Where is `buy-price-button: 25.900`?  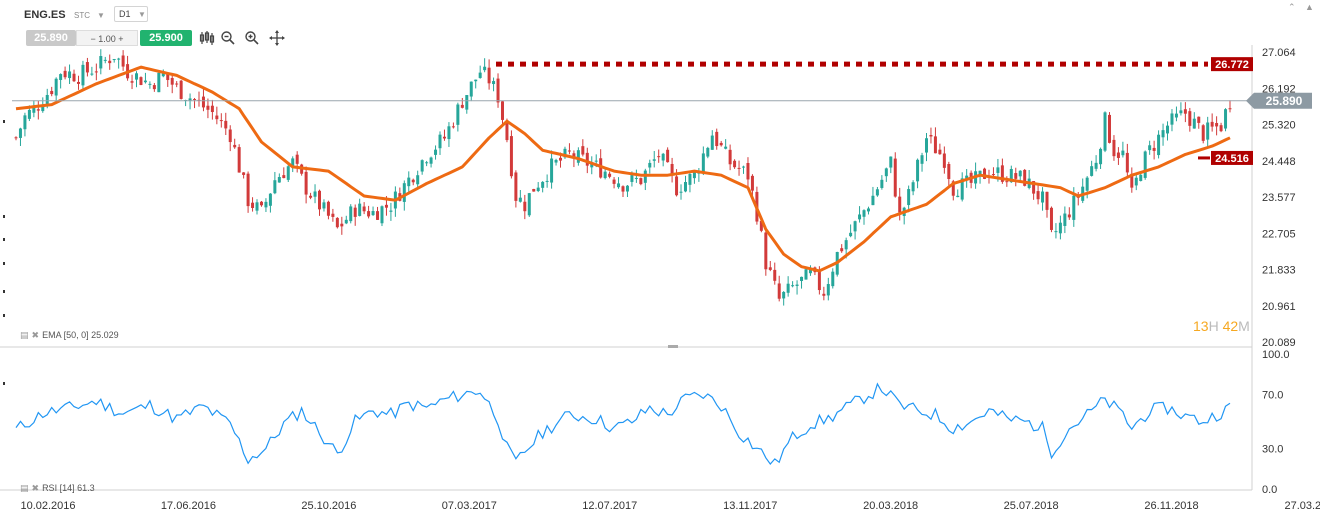 buy-price-button: 25.900 is located at coordinates (166, 38).